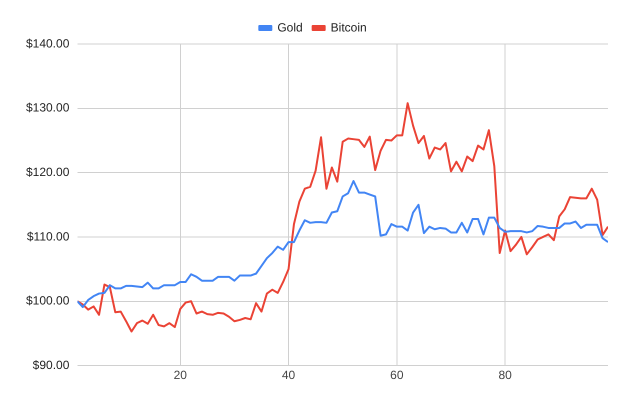 This screenshot has height=398, width=640. What do you see at coordinates (348, 27) in the screenshot?
I see `legend-label: Bitcoin` at bounding box center [348, 27].